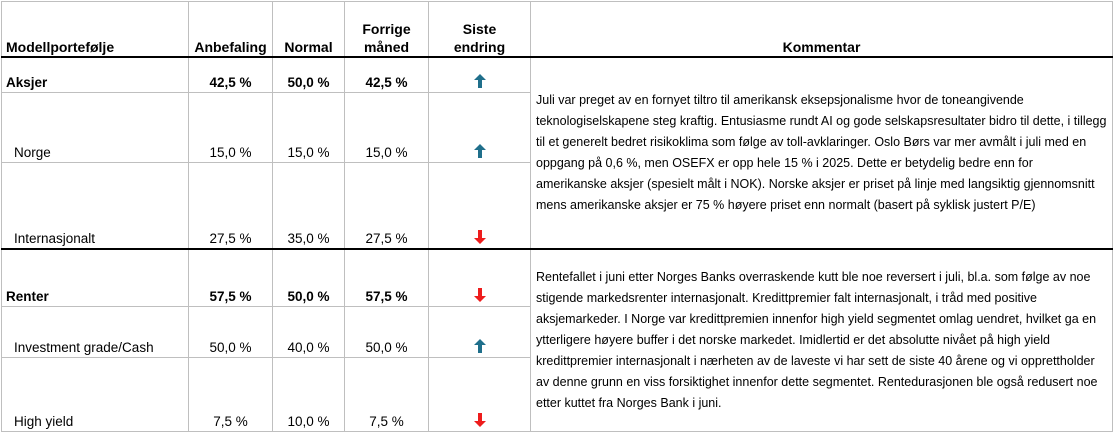  Describe the element at coordinates (95, 277) in the screenshot. I see `row-label: Renter` at that location.